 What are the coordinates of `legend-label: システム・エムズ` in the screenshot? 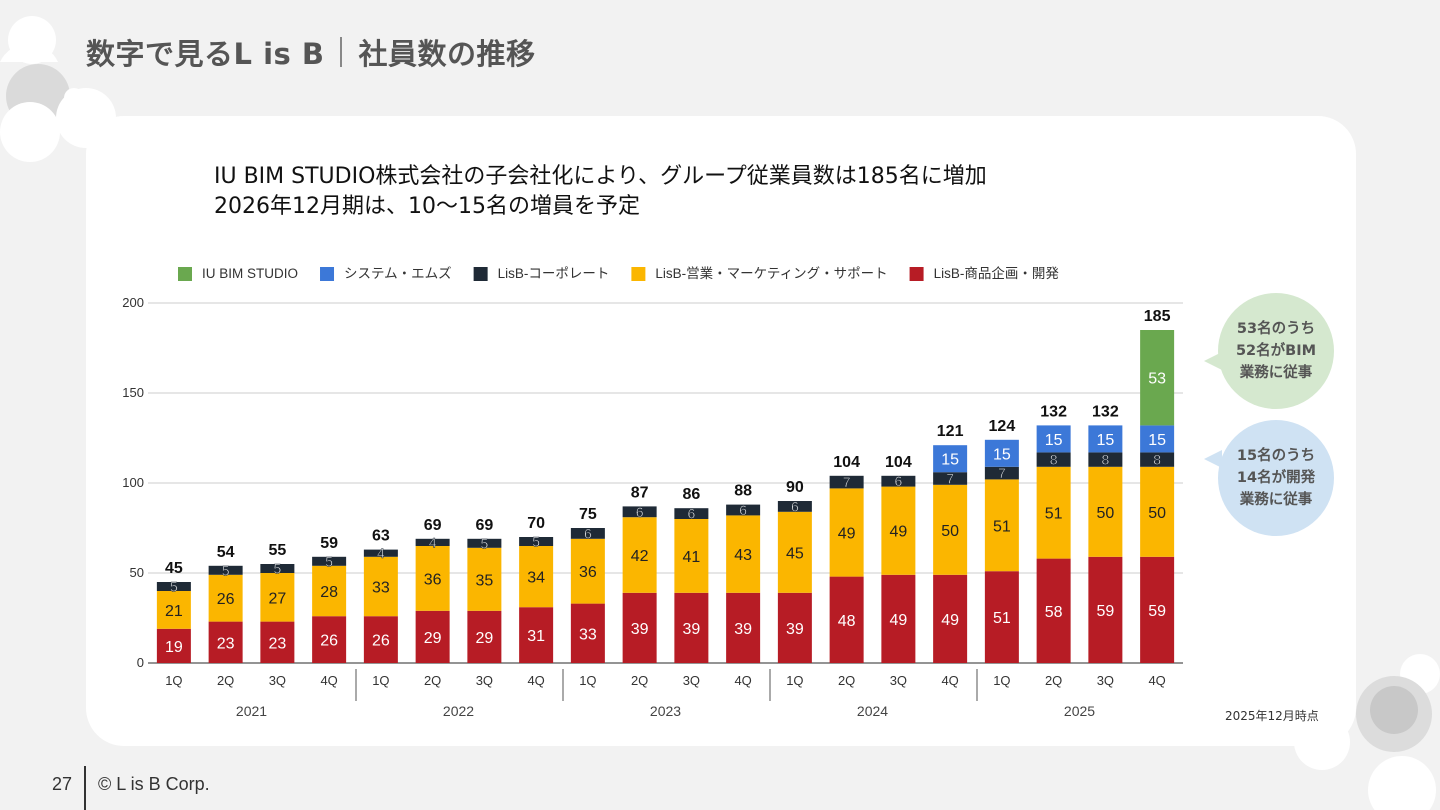 It's located at (398, 273).